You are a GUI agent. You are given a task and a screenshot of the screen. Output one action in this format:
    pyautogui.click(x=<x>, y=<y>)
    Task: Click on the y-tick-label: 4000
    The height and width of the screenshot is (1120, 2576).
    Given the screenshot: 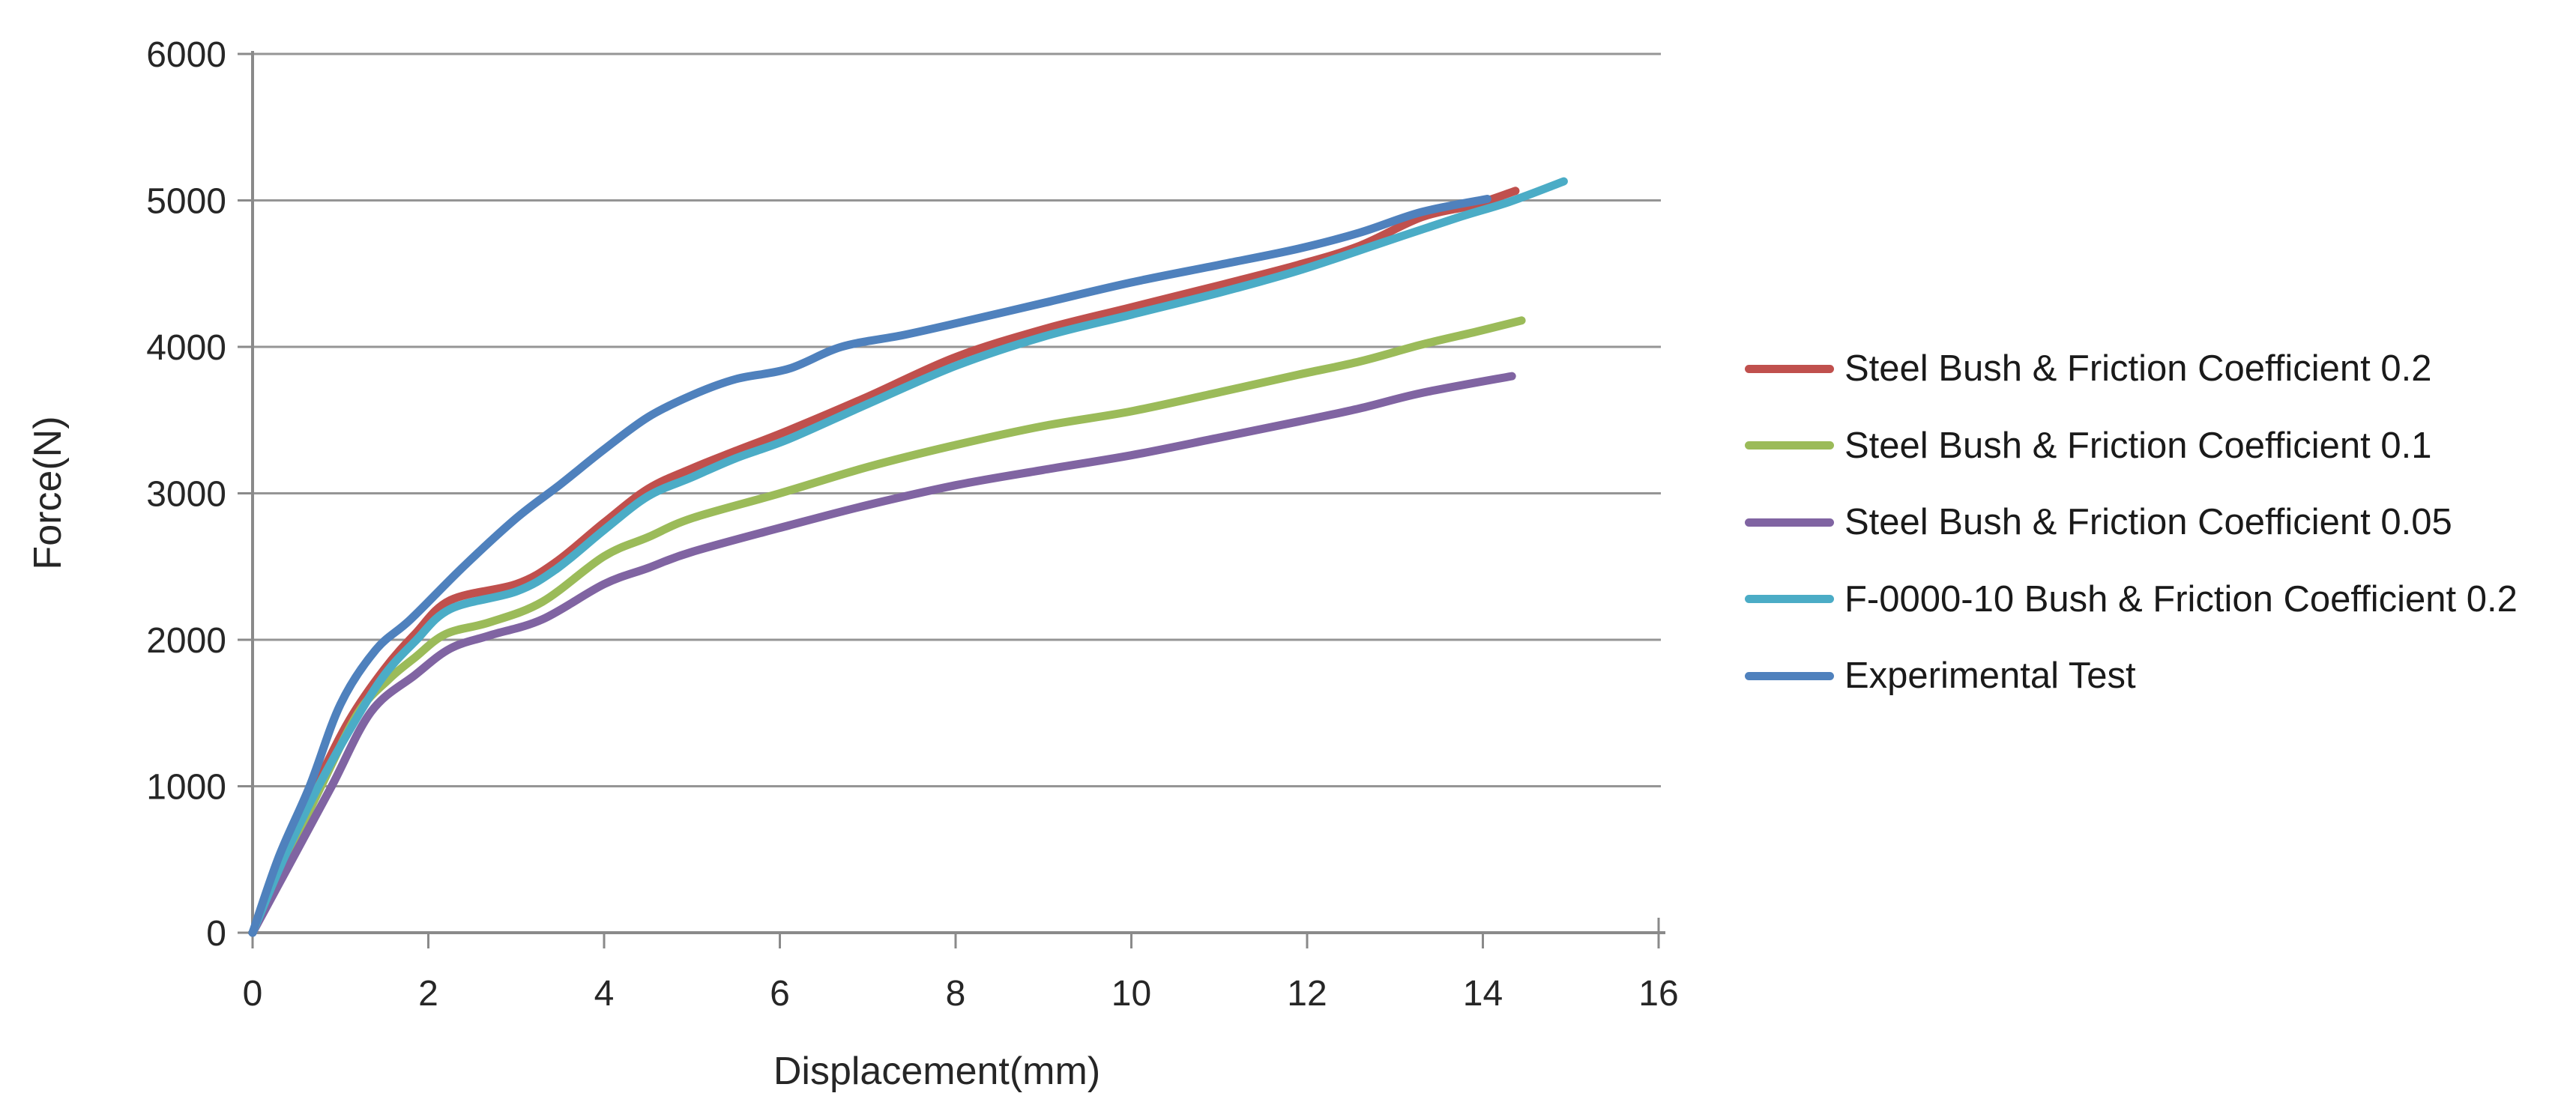 What is the action you would take?
    pyautogui.click(x=186, y=348)
    